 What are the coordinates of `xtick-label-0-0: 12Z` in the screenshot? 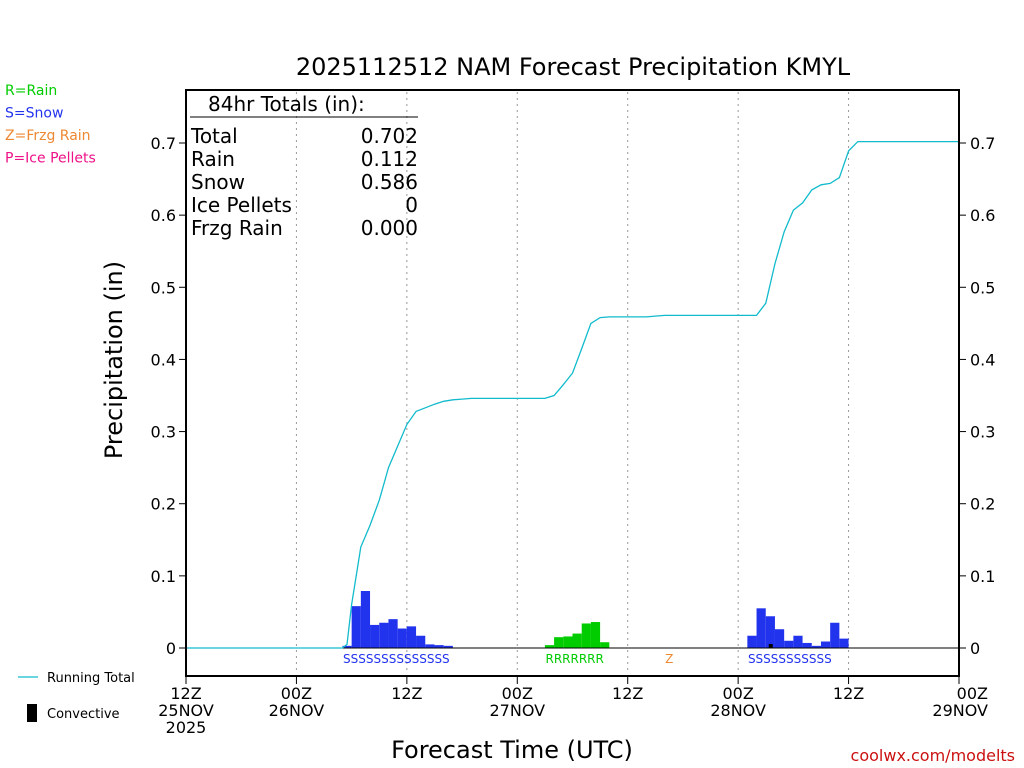 It's located at (185, 693).